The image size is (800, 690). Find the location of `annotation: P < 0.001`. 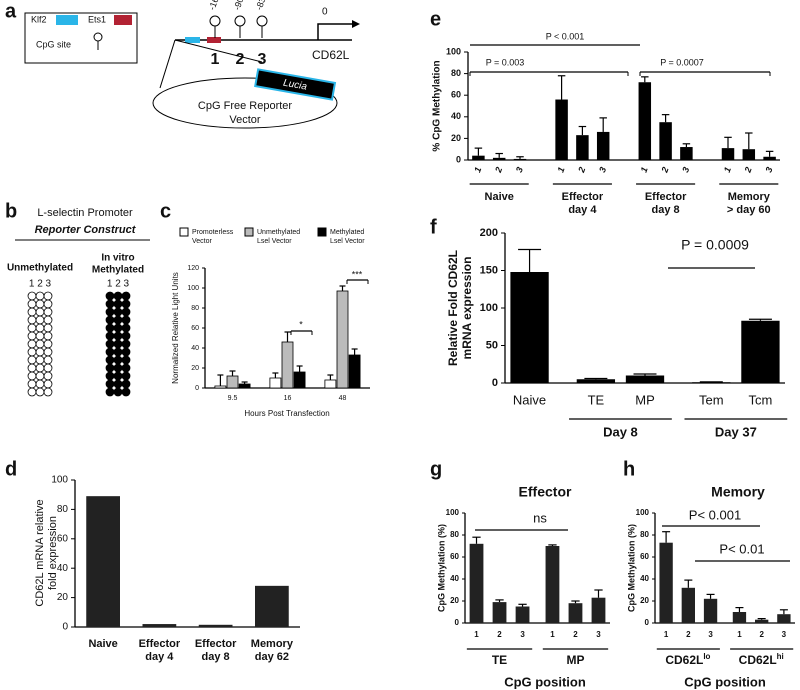

annotation: P < 0.001 is located at coordinates (565, 36).